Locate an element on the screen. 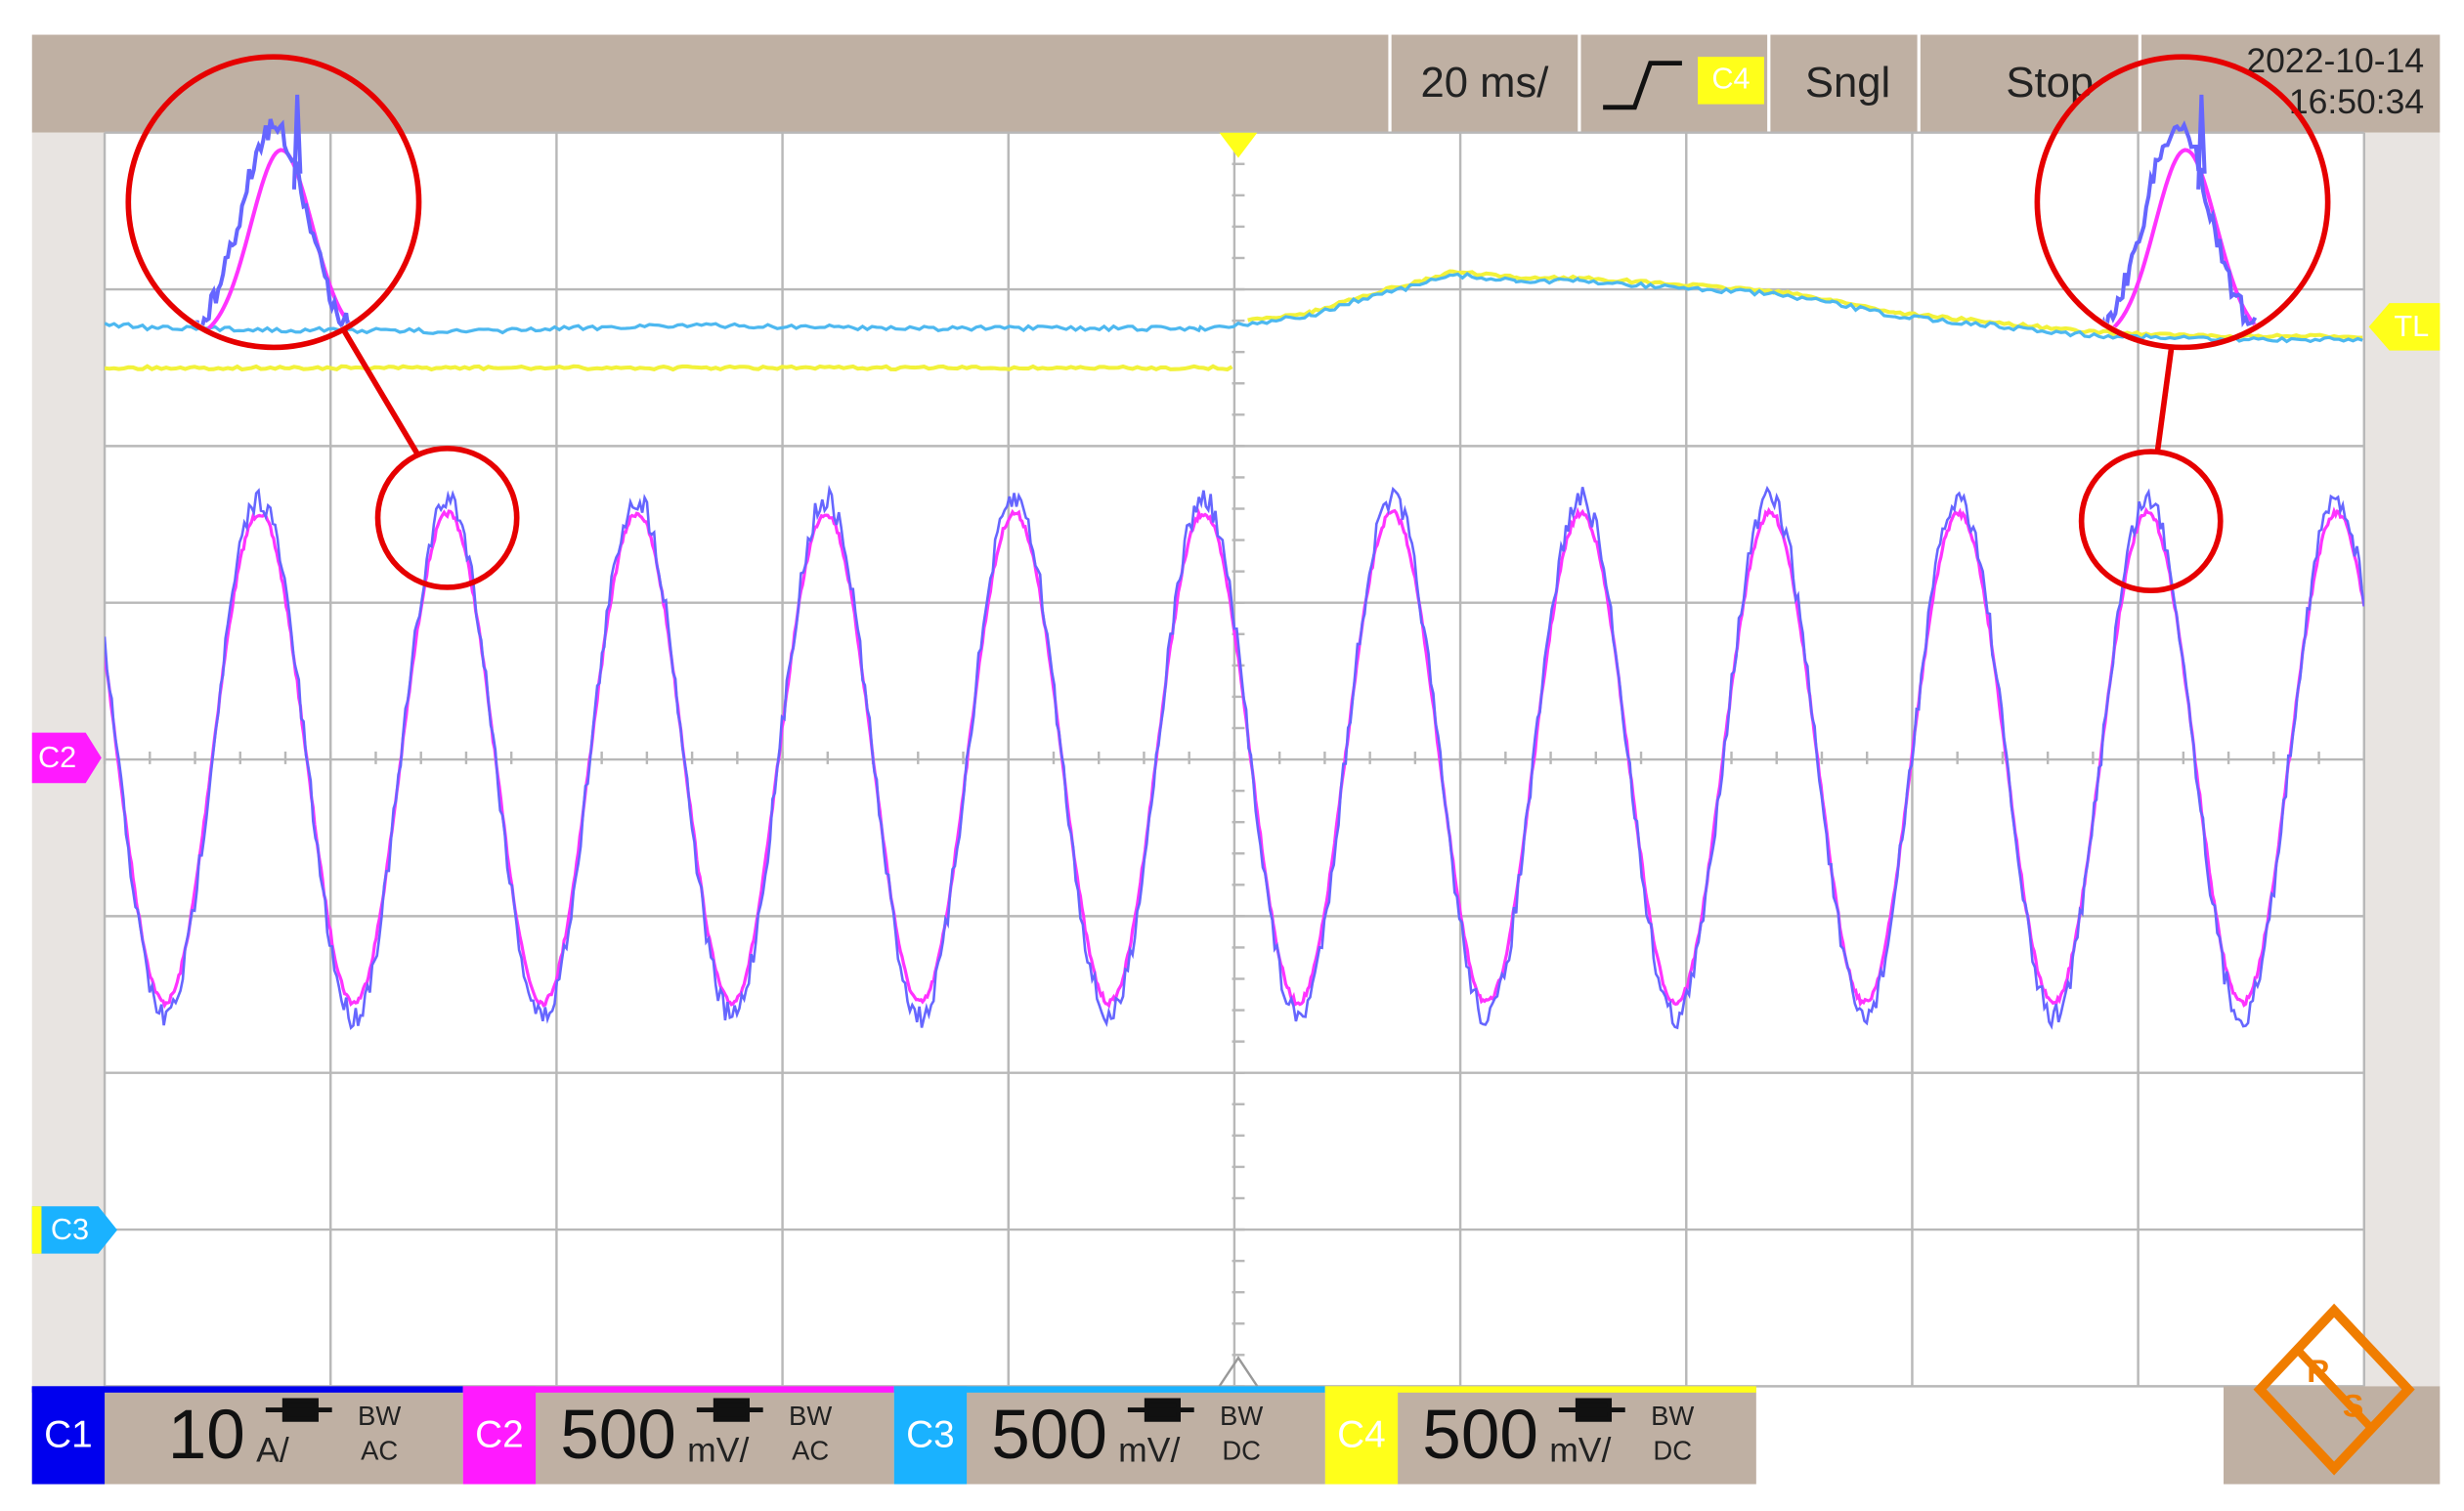 The width and height of the screenshot is (2464, 1511). top-bar is located at coordinates (1236, 83).